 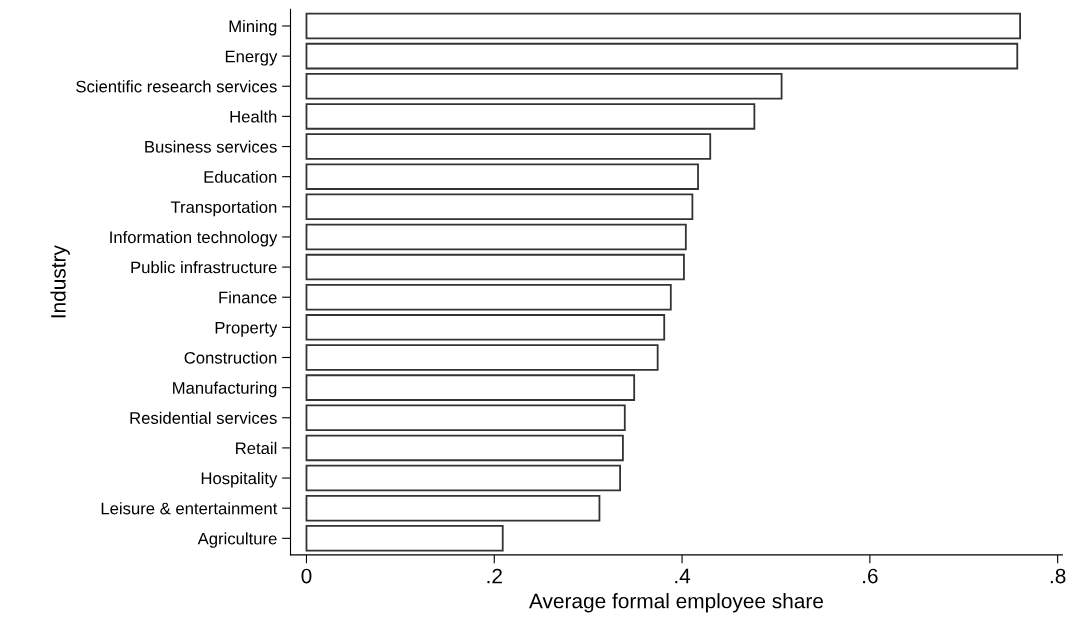 I want to click on y-tick-label: Transportation, so click(x=223, y=208).